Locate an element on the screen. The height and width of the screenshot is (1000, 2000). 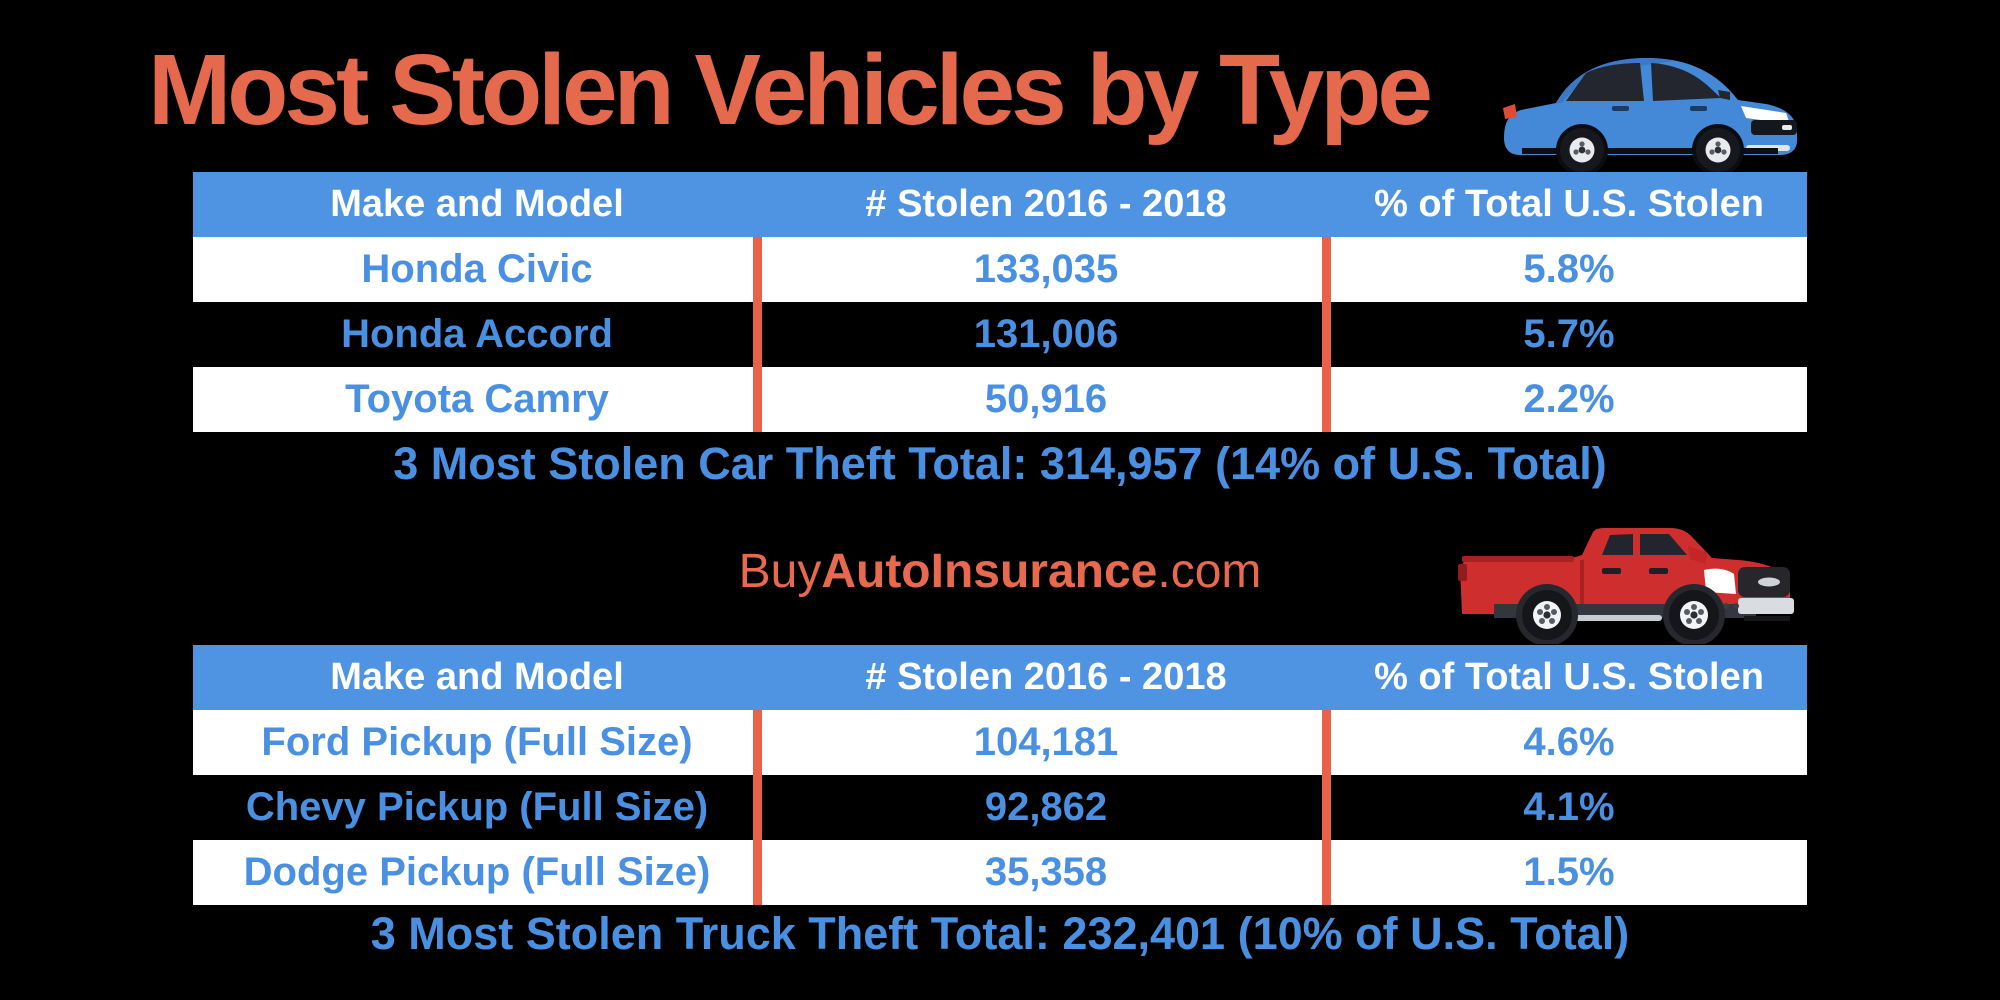
cell-pct-stolen: 2.2% is located at coordinates (1569, 399).